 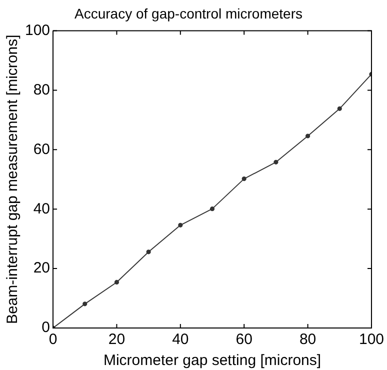 What do you see at coordinates (188, 13) in the screenshot?
I see `chart-title: Accuracy of gap-control micrometers` at bounding box center [188, 13].